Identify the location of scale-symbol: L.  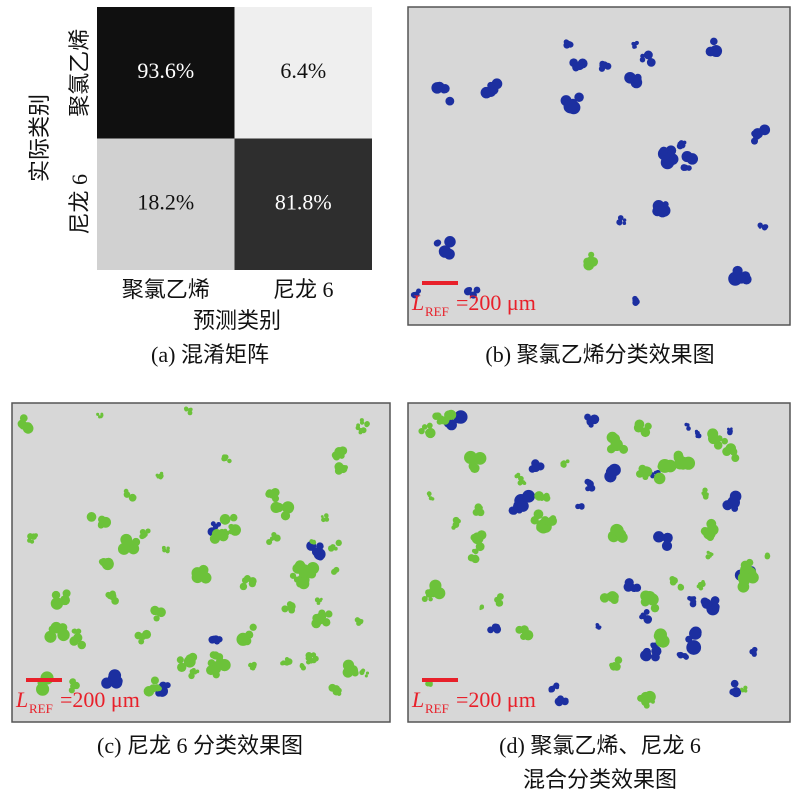
(21, 699).